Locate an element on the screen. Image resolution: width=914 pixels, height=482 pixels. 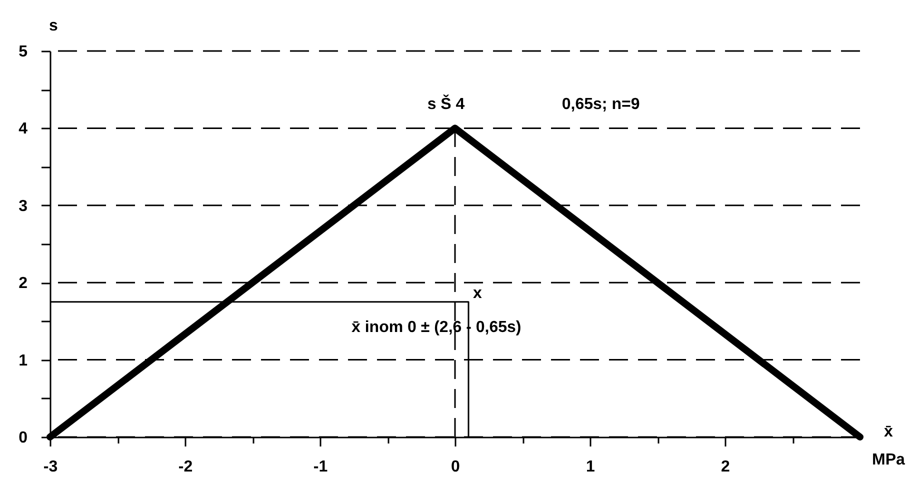
y-axis-title: s is located at coordinates (53, 26).